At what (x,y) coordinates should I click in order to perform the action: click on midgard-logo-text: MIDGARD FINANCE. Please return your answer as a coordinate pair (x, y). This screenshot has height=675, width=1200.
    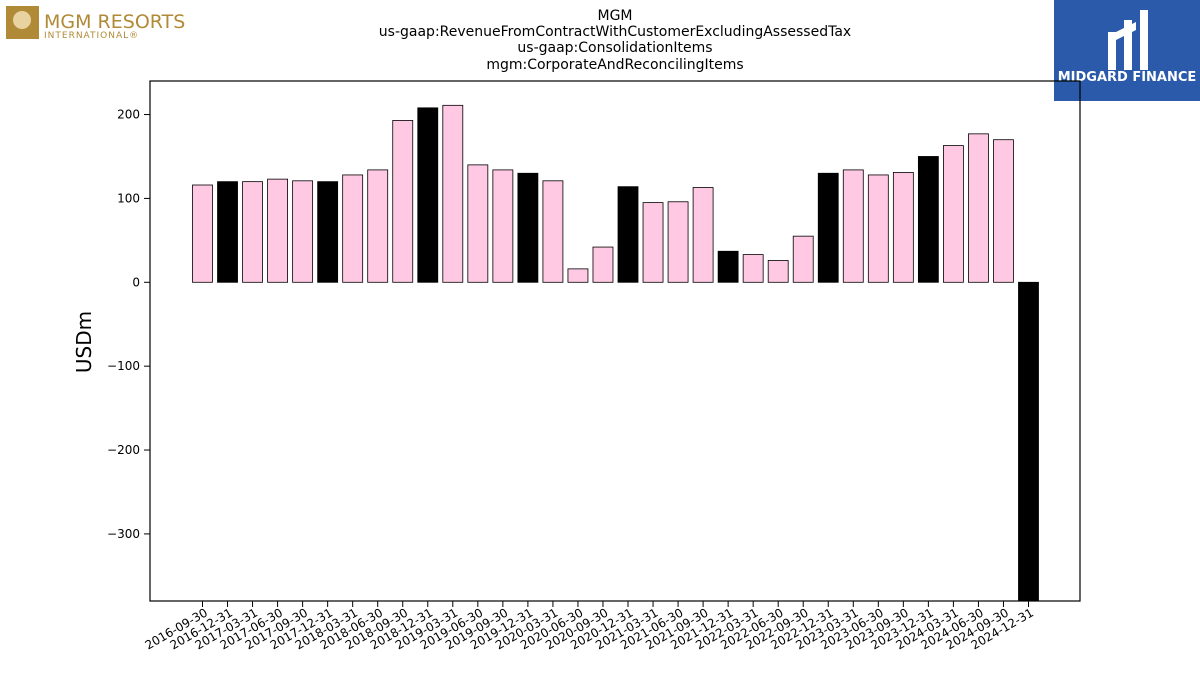
    Looking at the image, I should click on (1127, 77).